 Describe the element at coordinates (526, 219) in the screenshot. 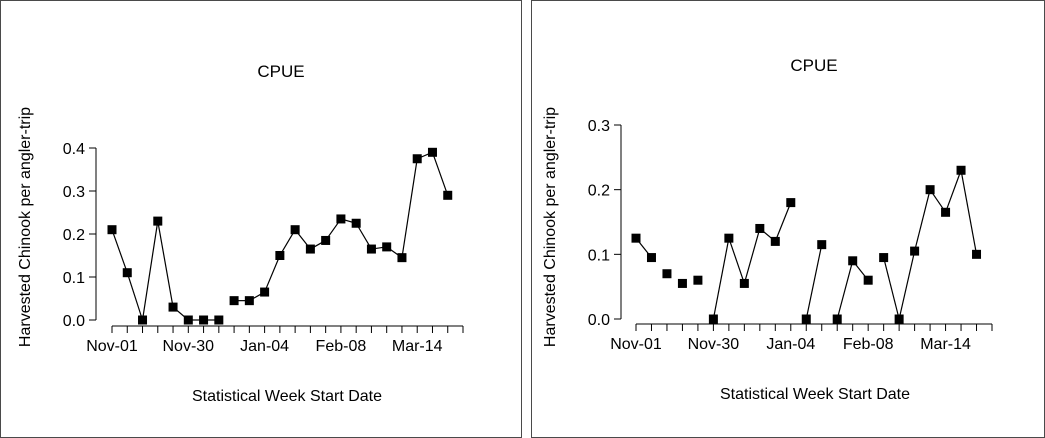

I see `panel-gap` at that location.